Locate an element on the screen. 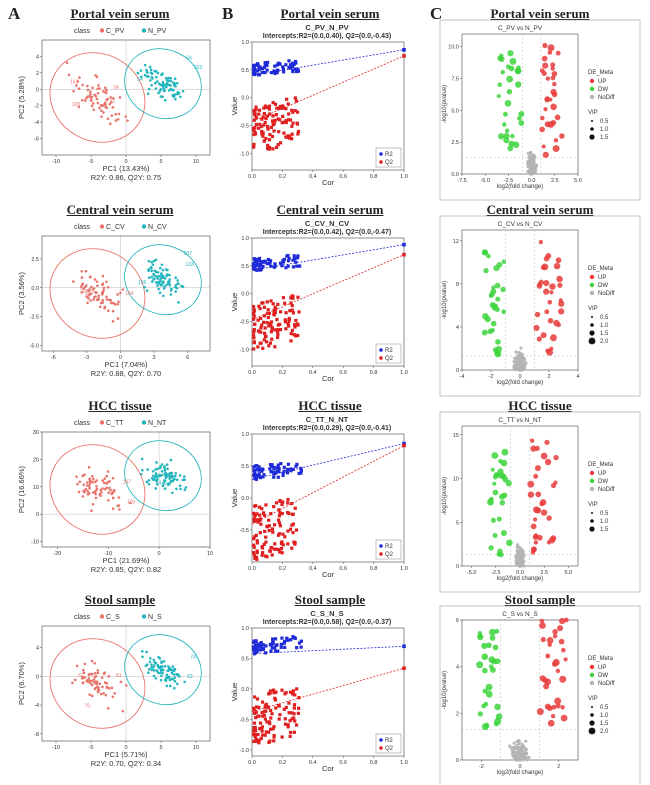  ellipse-case is located at coordinates (163, 670).